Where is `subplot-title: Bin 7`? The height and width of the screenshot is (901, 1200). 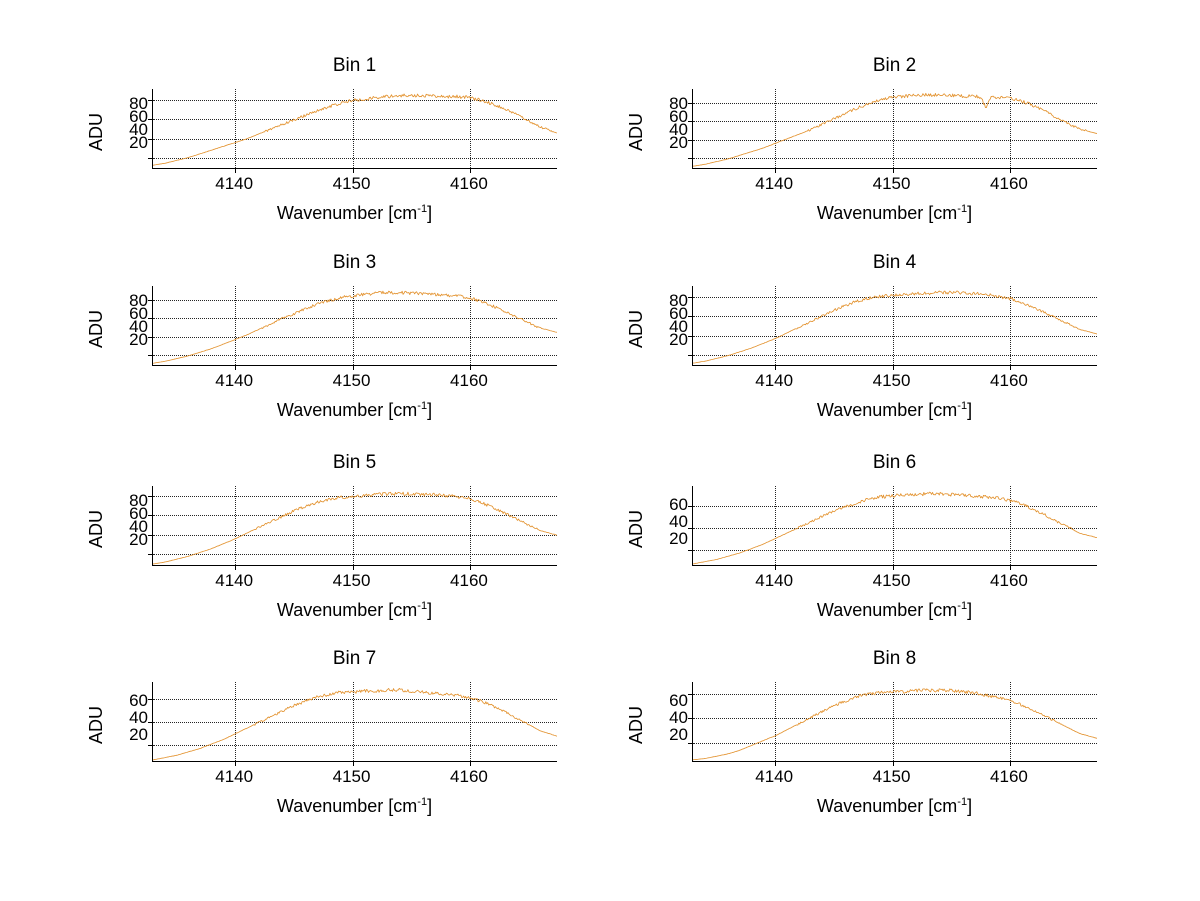
subplot-title: Bin 7 is located at coordinates (354, 658).